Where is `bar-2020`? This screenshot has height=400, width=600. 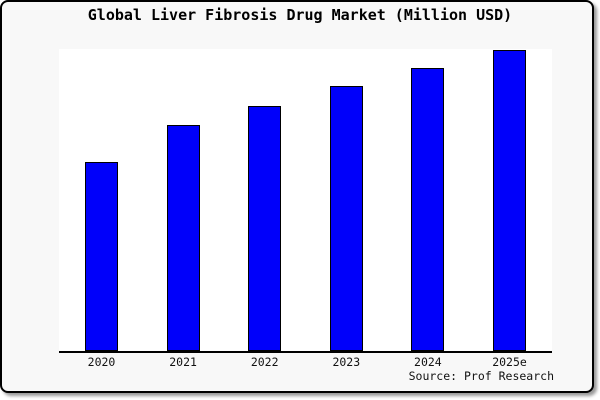
bar-2020 is located at coordinates (101, 256).